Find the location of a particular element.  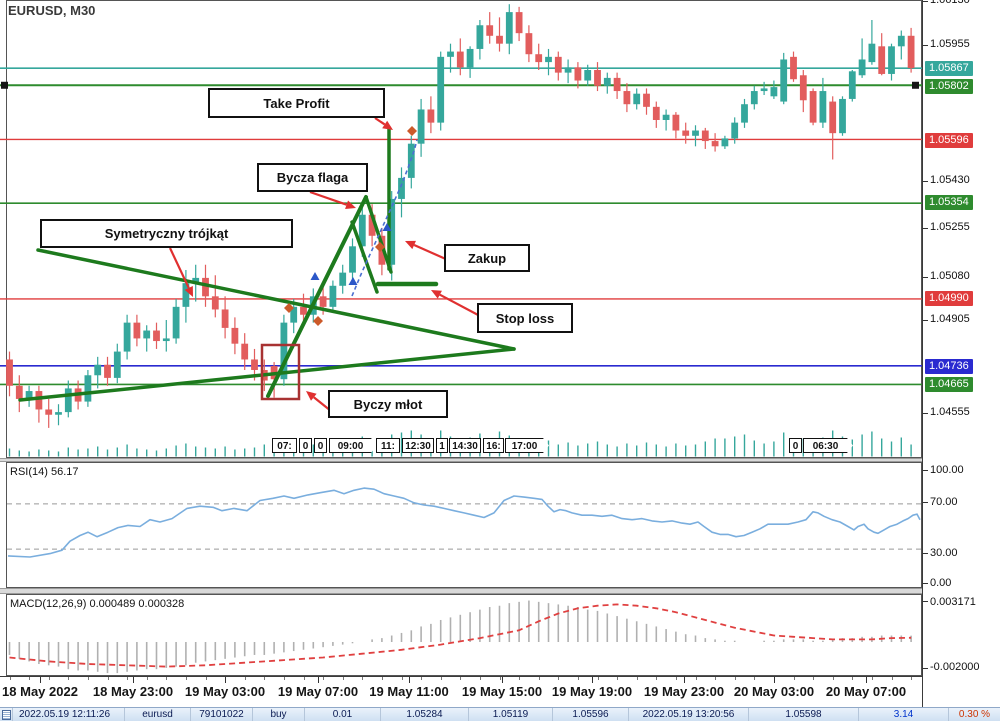

status-cell: 79101022 is located at coordinates (222, 714).